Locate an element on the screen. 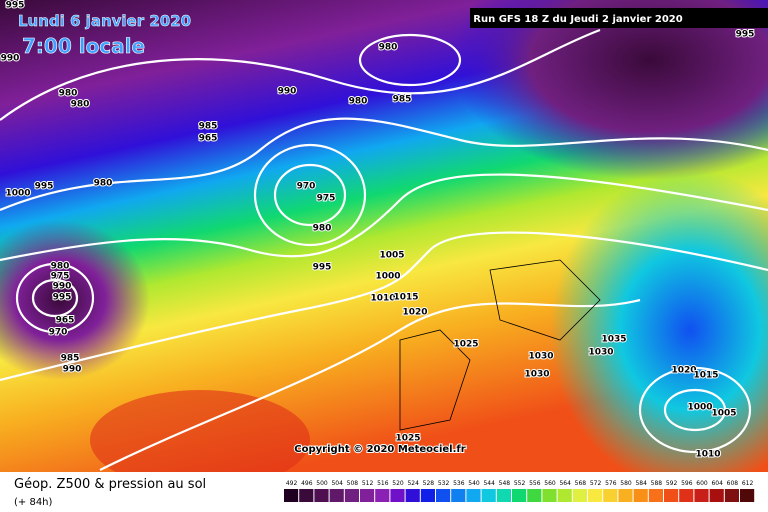  scale-label: 544 is located at coordinates (489, 483).